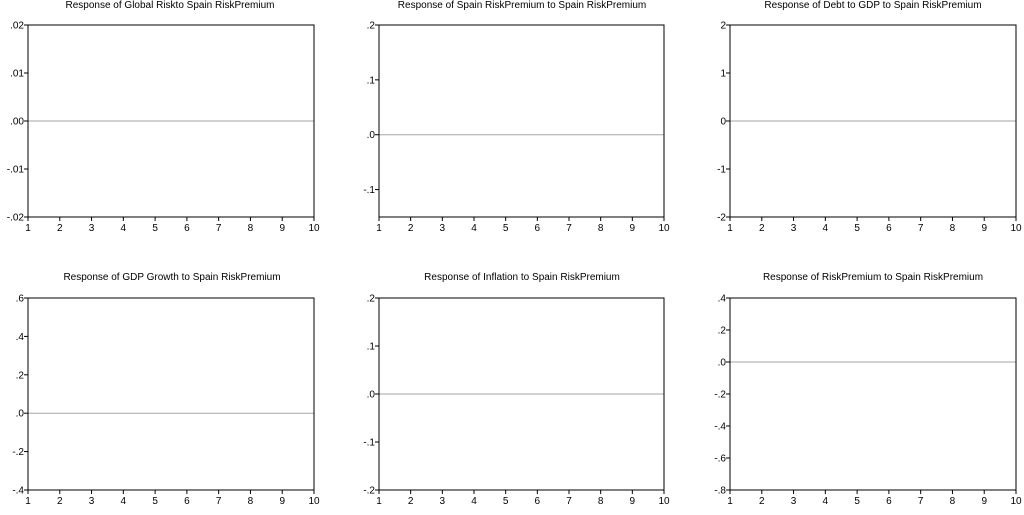  Describe the element at coordinates (20, 299) in the screenshot. I see `y-tick-label: .6` at that location.